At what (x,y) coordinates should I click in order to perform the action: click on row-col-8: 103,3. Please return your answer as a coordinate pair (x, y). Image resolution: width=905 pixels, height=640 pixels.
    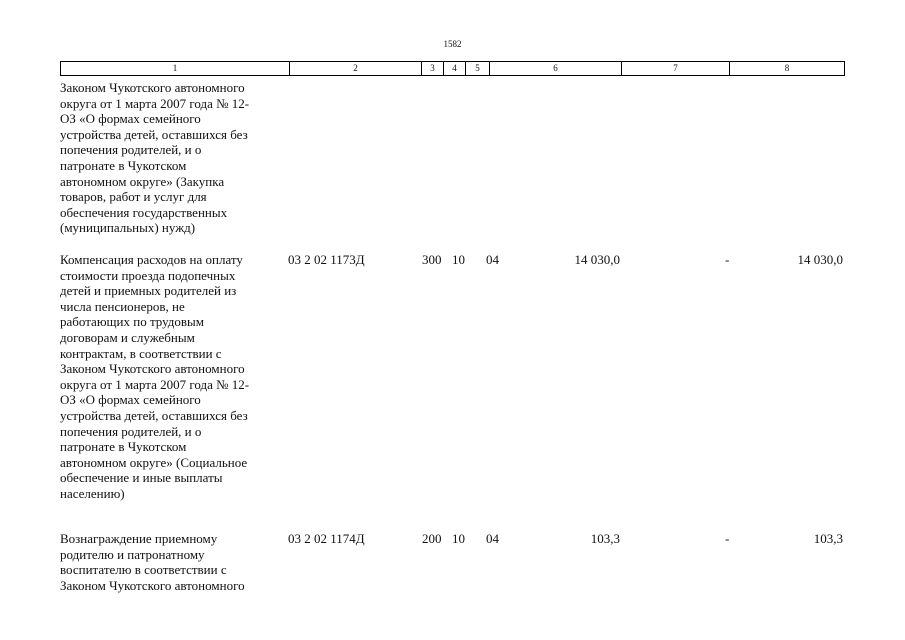
    Looking at the image, I should click on (828, 538).